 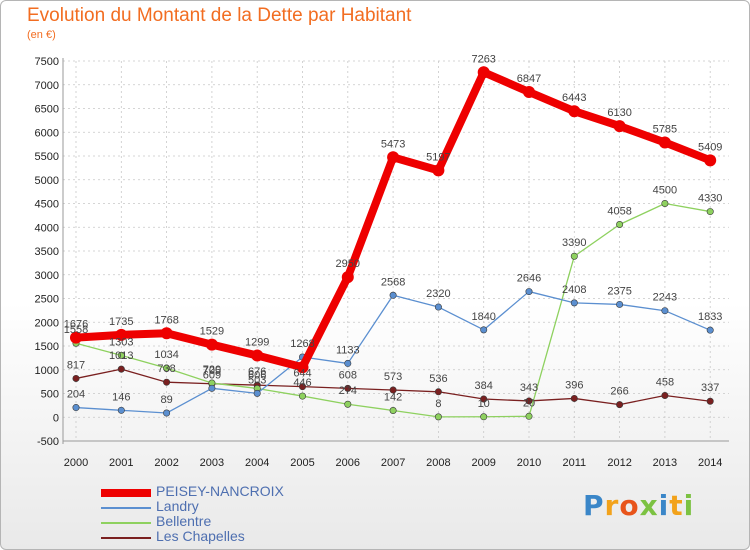 What do you see at coordinates (348, 264) in the screenshot?
I see `data-label: 2950` at bounding box center [348, 264].